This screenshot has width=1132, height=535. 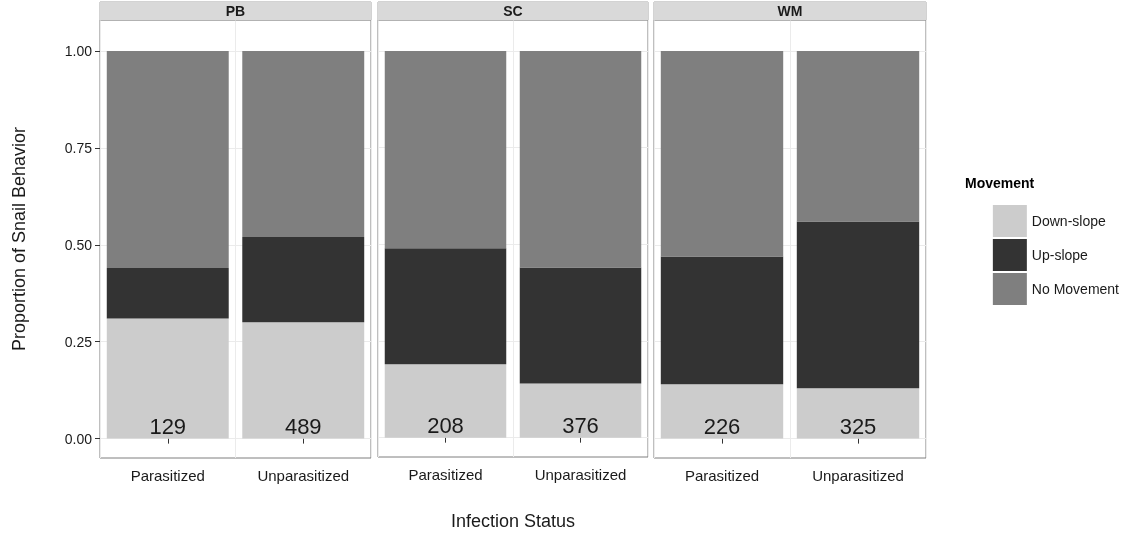 What do you see at coordinates (858, 426) in the screenshot?
I see `annotation: 325` at bounding box center [858, 426].